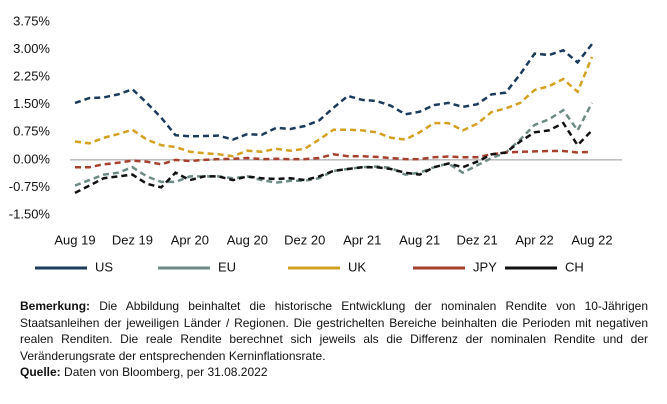 Image resolution: width=667 pixels, height=404 pixels. I want to click on x-tick-label: Aug 22, so click(591, 239).